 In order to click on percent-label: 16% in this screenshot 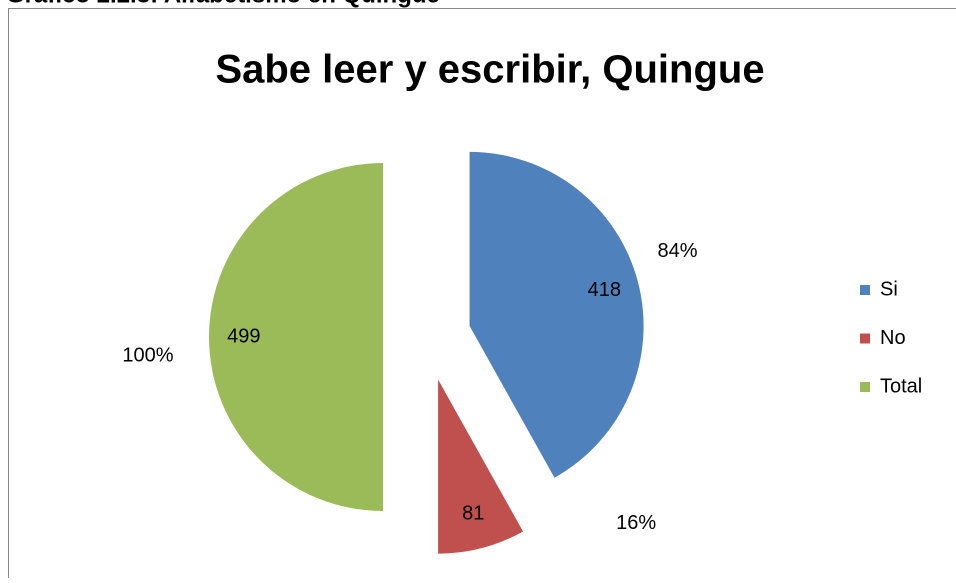, I will do `click(636, 523)`.